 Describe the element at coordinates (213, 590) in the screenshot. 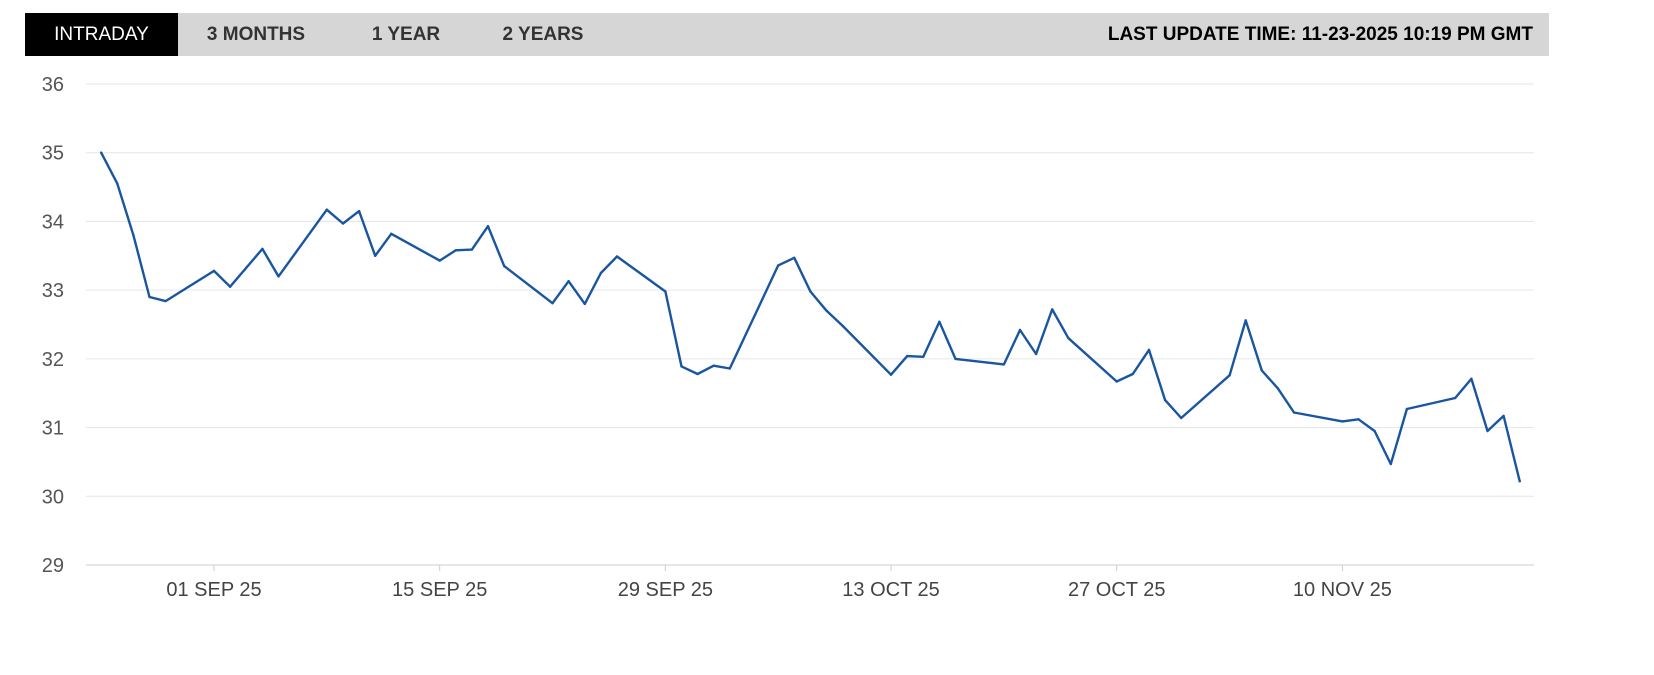

I see `x-tick-label: 01 SEP 25` at that location.